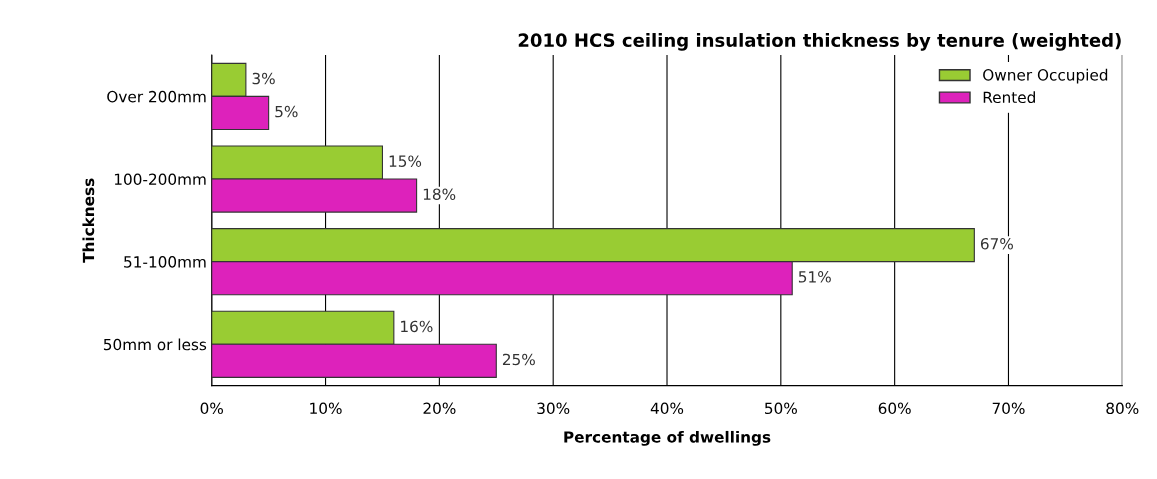 The height and width of the screenshot is (479, 1157). What do you see at coordinates (667, 438) in the screenshot?
I see `x-axis-title: Percentage of dwellings` at bounding box center [667, 438].